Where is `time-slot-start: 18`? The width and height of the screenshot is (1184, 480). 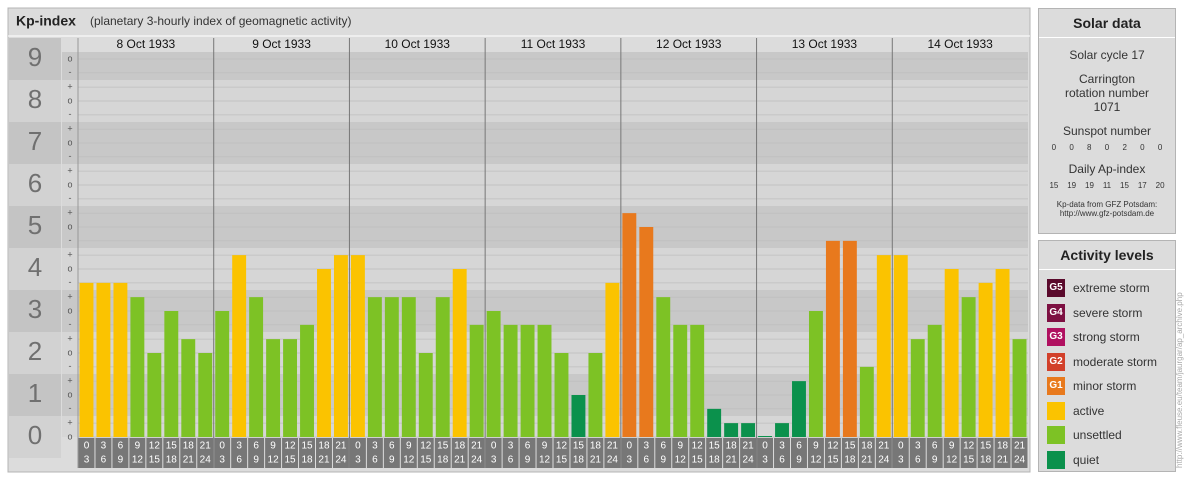 time-slot-start: 18 is located at coordinates (596, 446).